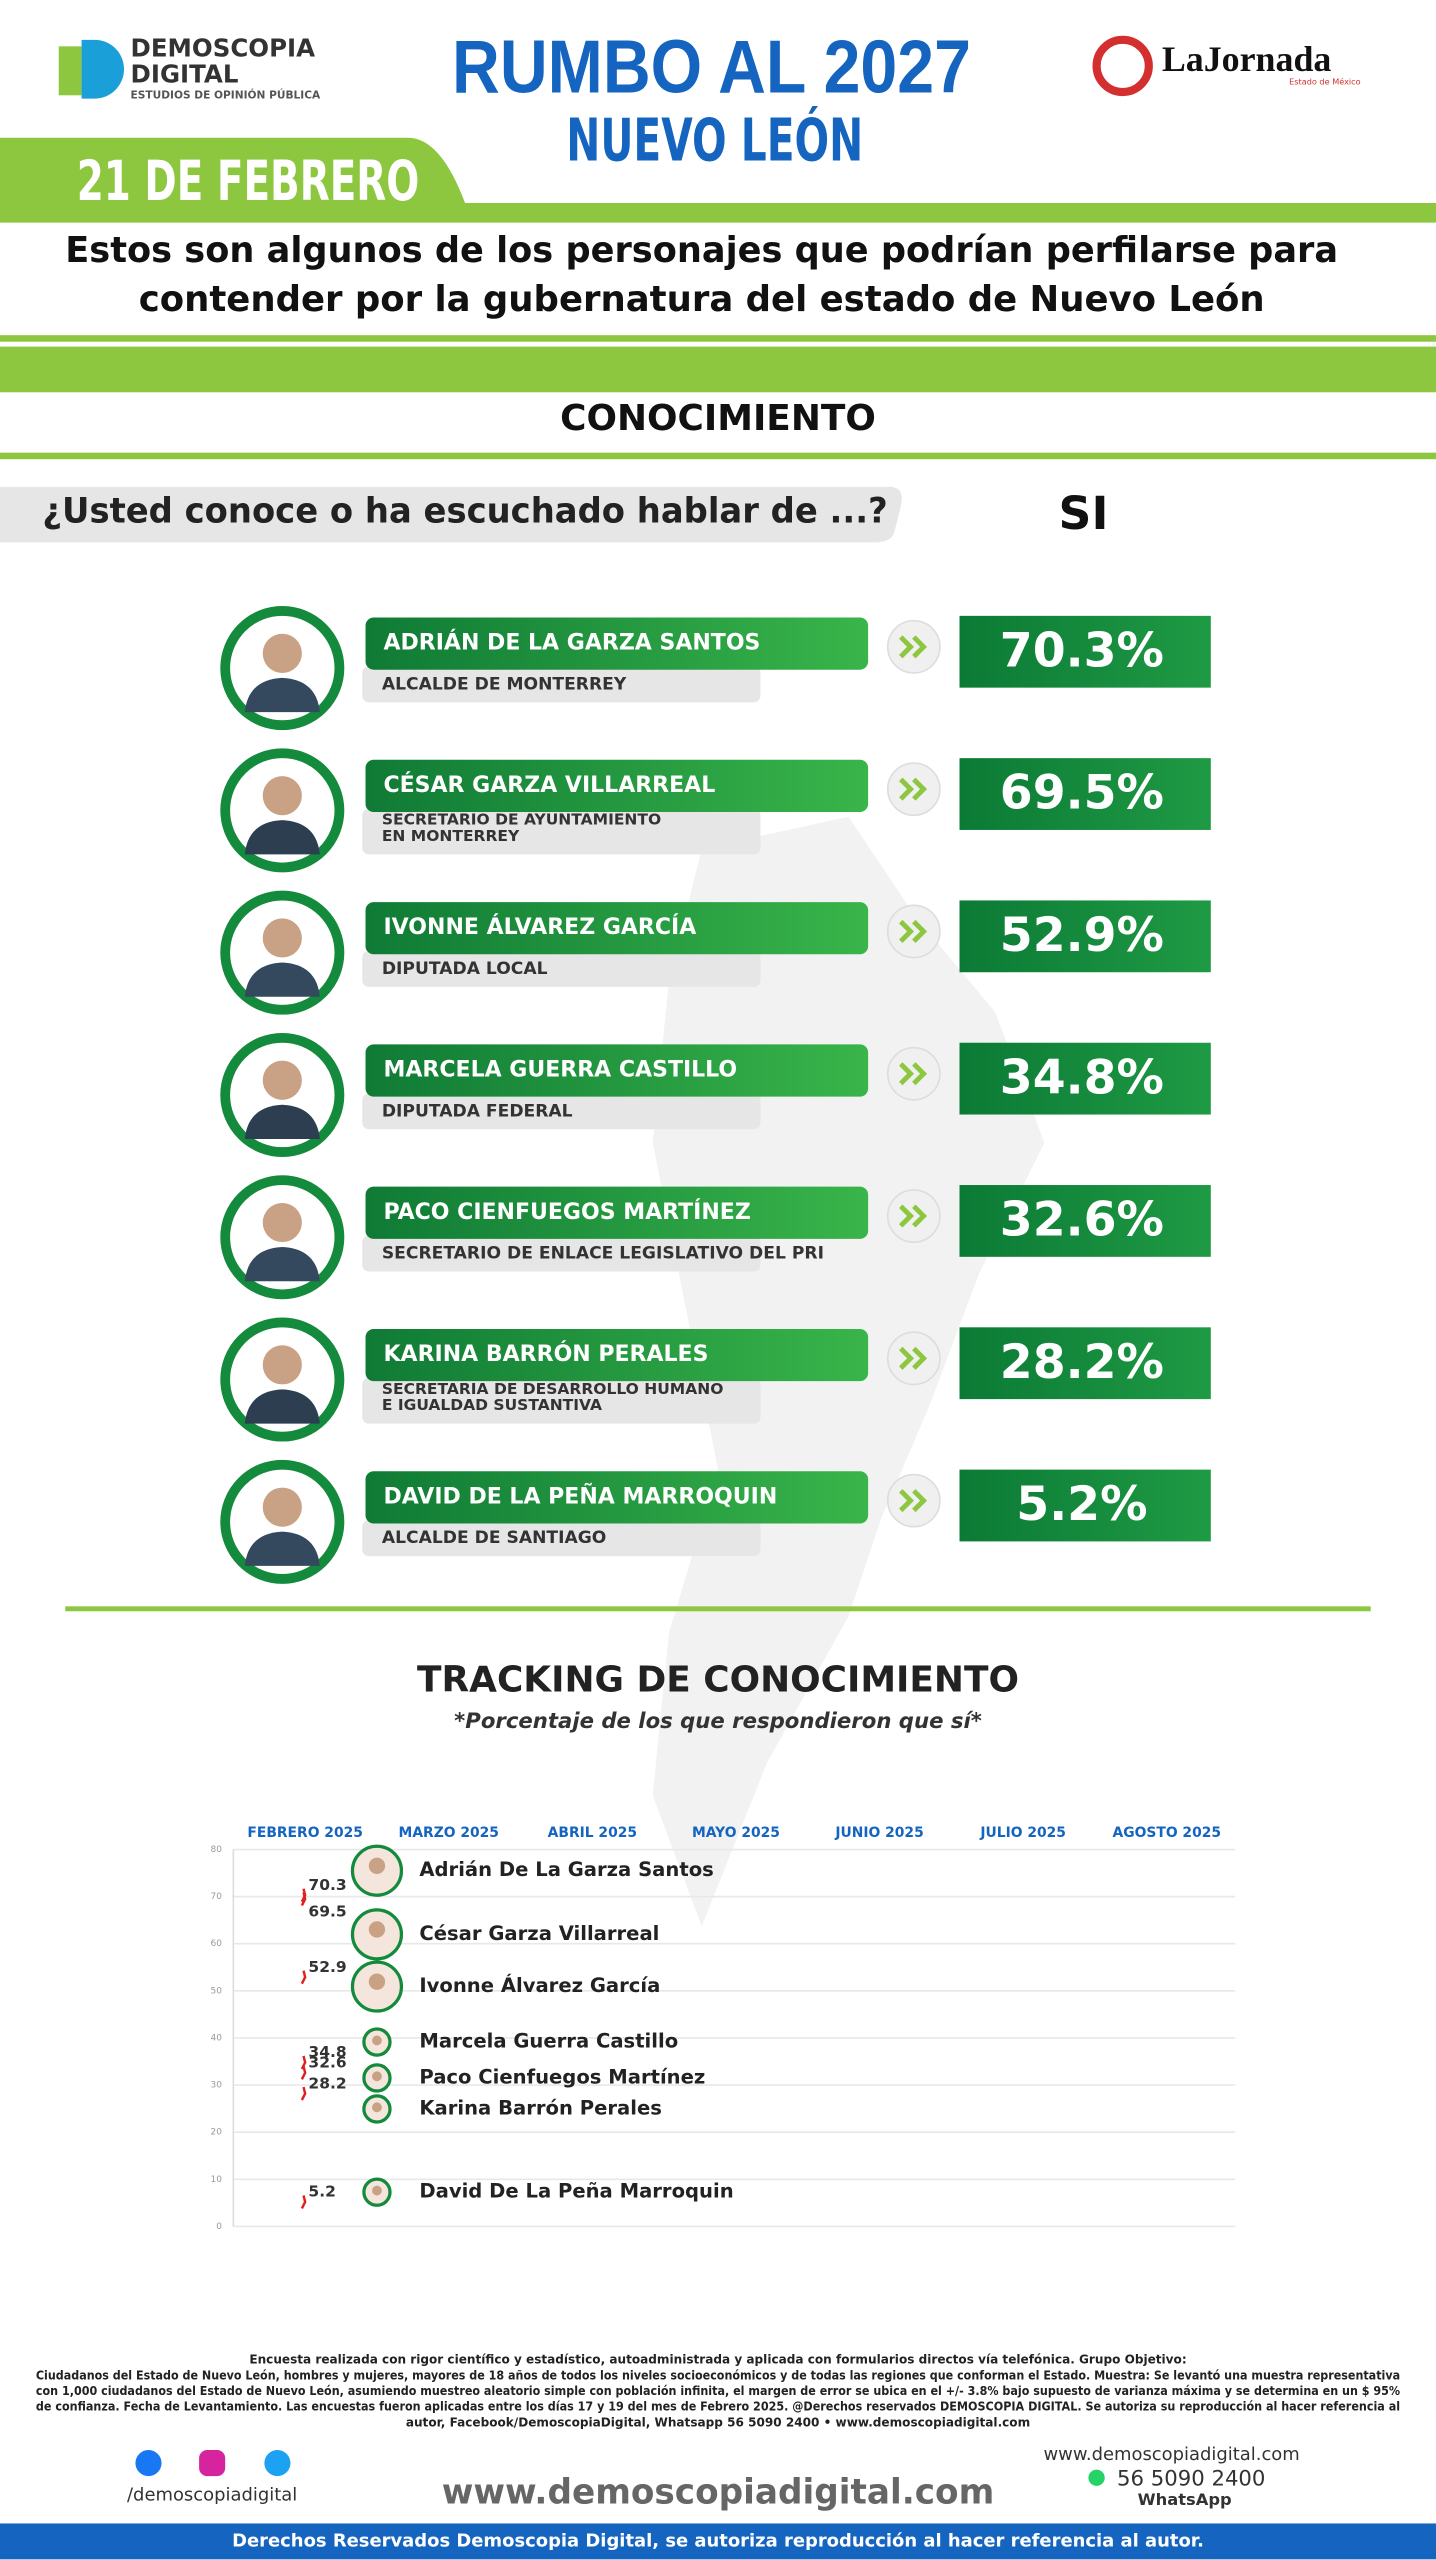 This screenshot has height=2560, width=1436. Describe the element at coordinates (103, 69) in the screenshot. I see `logo-icon` at that location.